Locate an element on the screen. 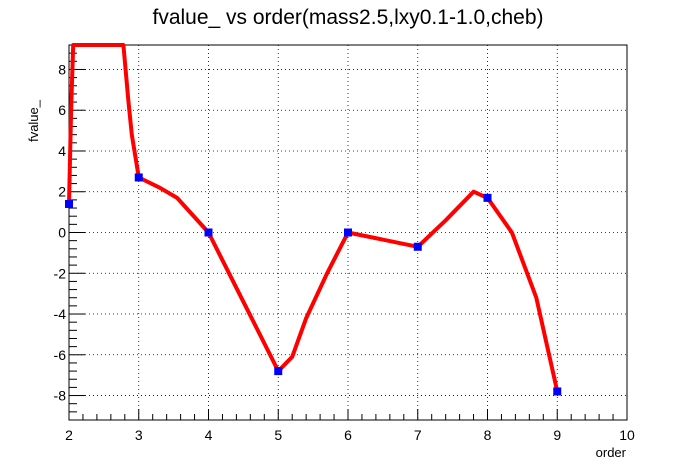  y-tick-label: 4 is located at coordinates (62, 151).